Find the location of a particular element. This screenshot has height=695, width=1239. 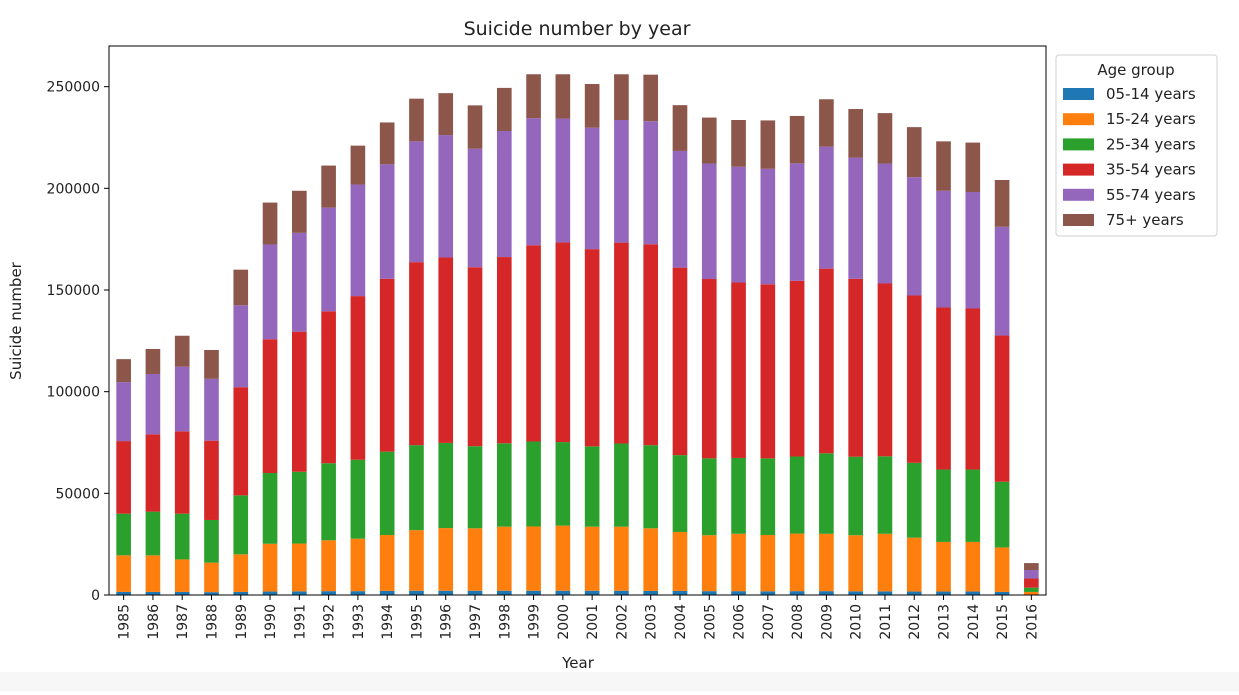

bar-segment-2000-s1 is located at coordinates (563, 558).